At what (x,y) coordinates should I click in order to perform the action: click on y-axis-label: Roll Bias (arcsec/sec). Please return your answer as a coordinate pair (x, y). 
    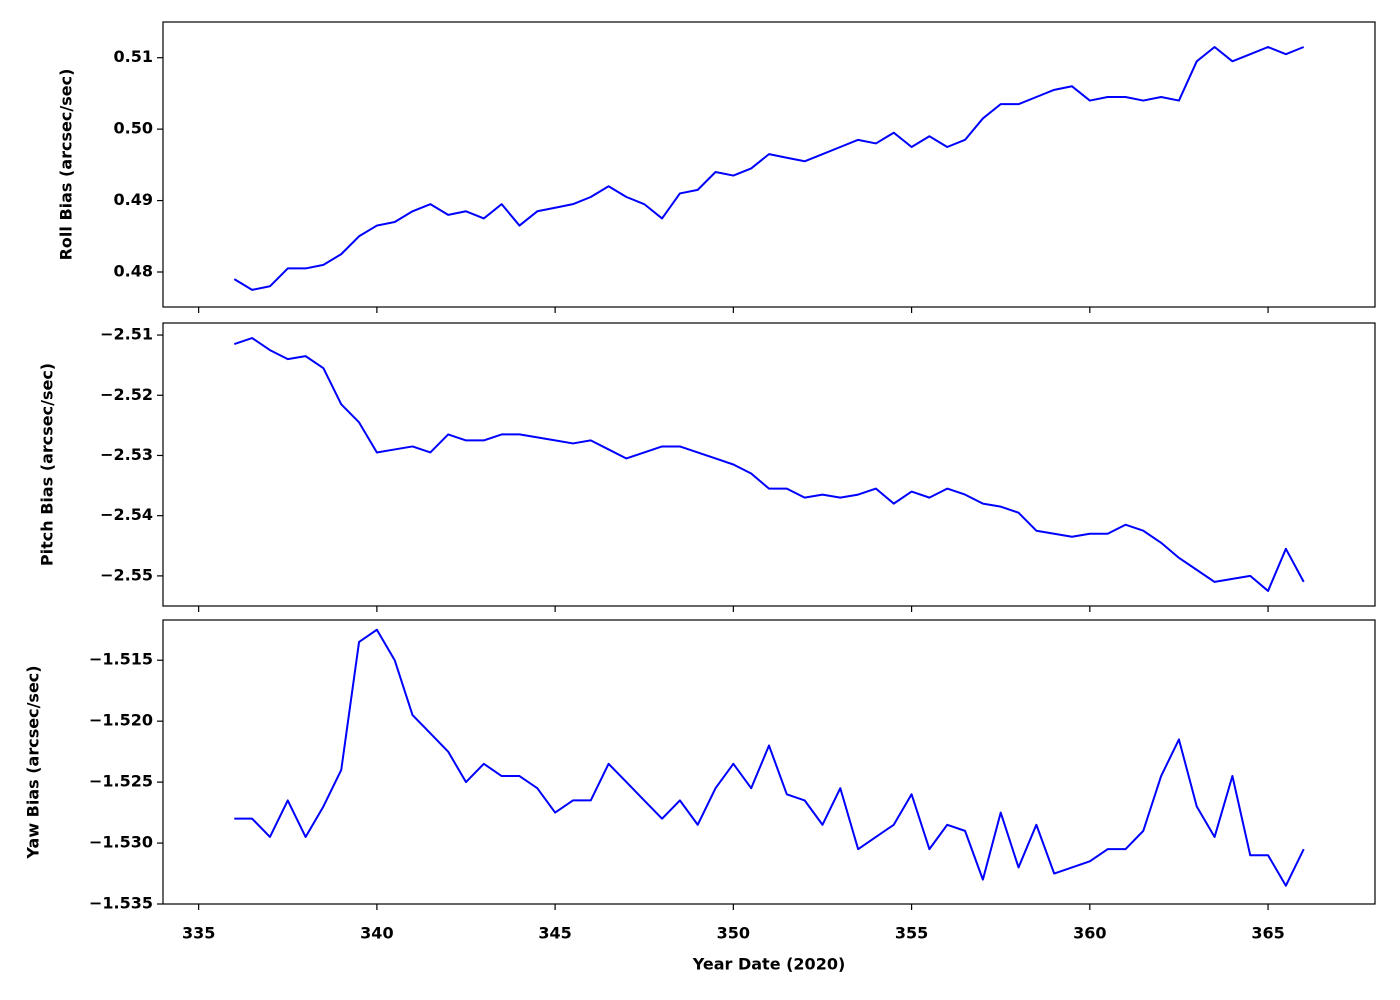
    Looking at the image, I should click on (66, 165).